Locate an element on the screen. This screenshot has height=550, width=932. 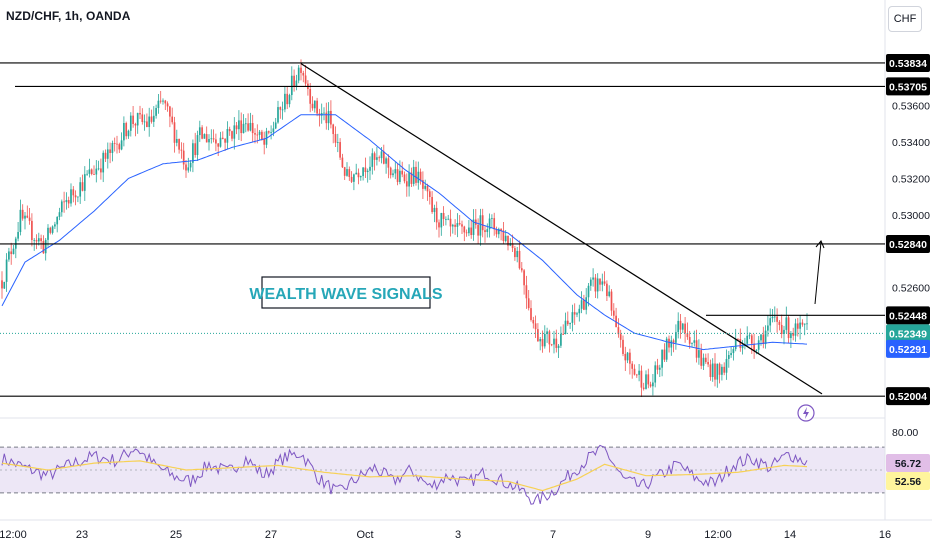
rsi-ma-value-tag-text: 52.56 is located at coordinates (908, 482).